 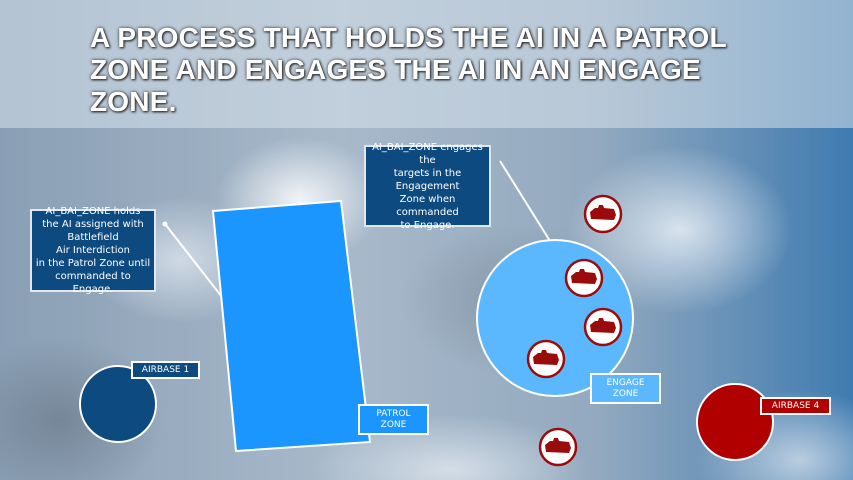 What do you see at coordinates (165, 370) in the screenshot?
I see `airbase-1-label: AIRBASE 1` at bounding box center [165, 370].